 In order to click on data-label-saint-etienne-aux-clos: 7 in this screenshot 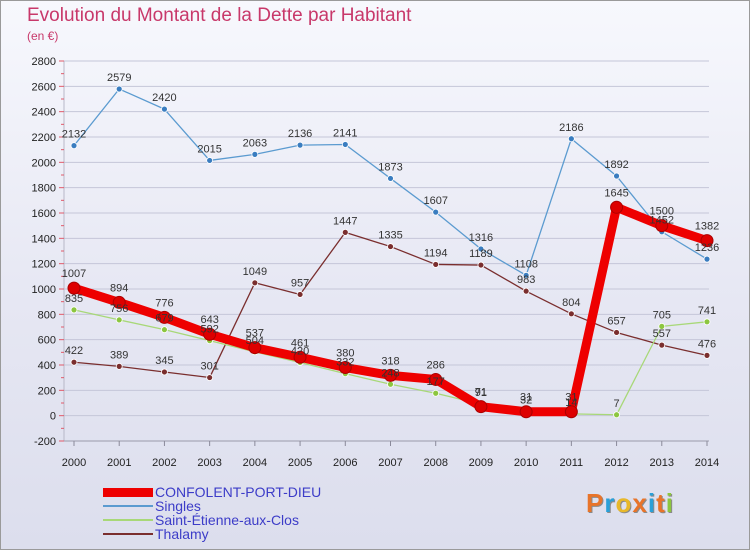, I will do `click(617, 404)`.